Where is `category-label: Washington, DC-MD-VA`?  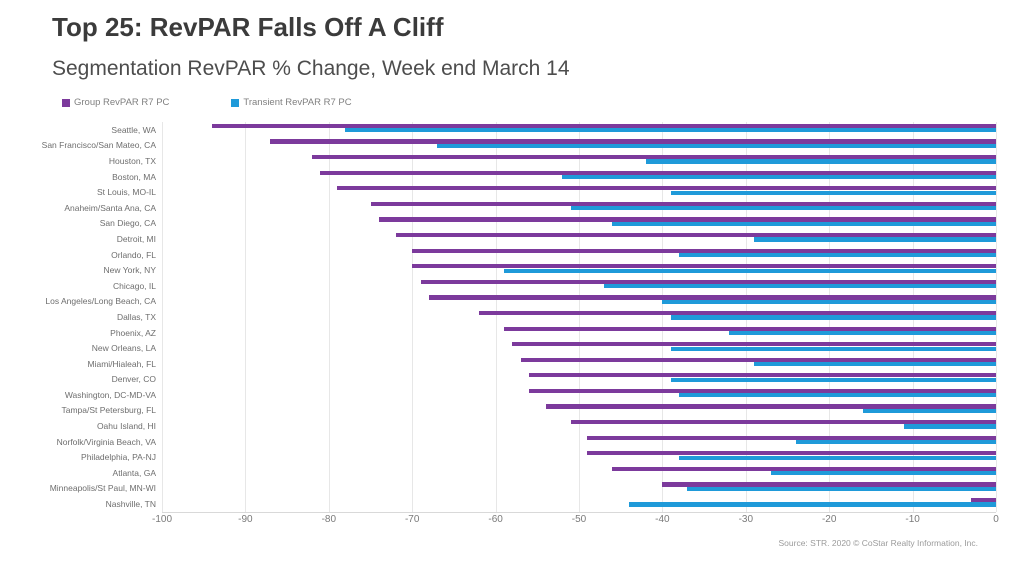
category-label: Washington, DC-MD-VA is located at coordinates (110, 394).